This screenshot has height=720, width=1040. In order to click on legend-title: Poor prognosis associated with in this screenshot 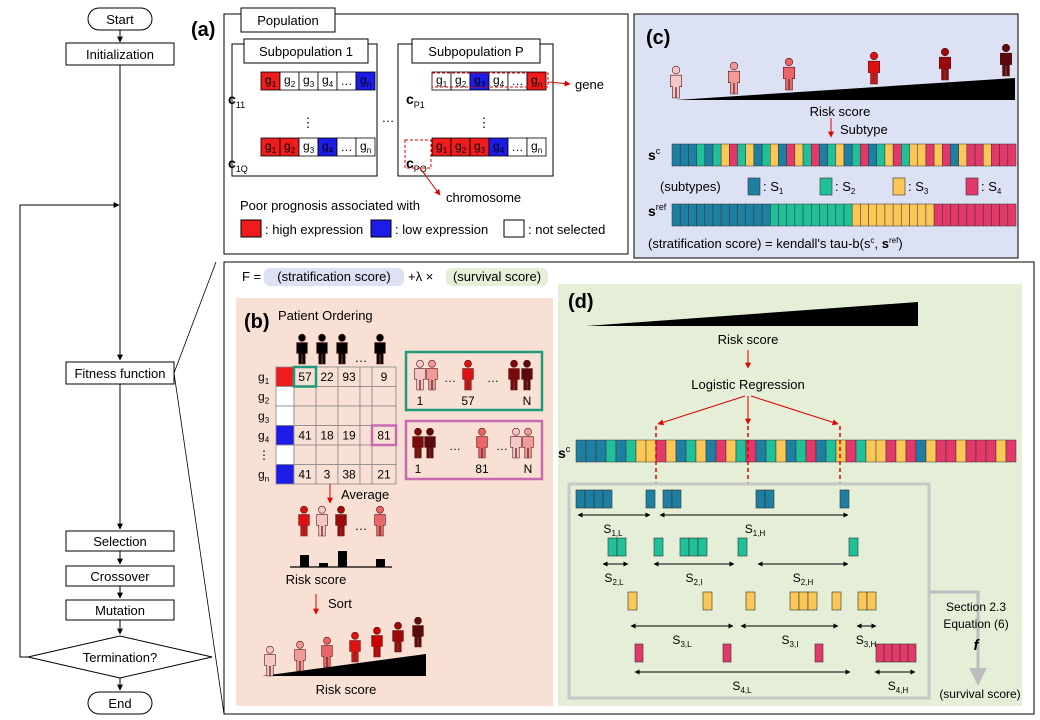, I will do `click(330, 205)`.